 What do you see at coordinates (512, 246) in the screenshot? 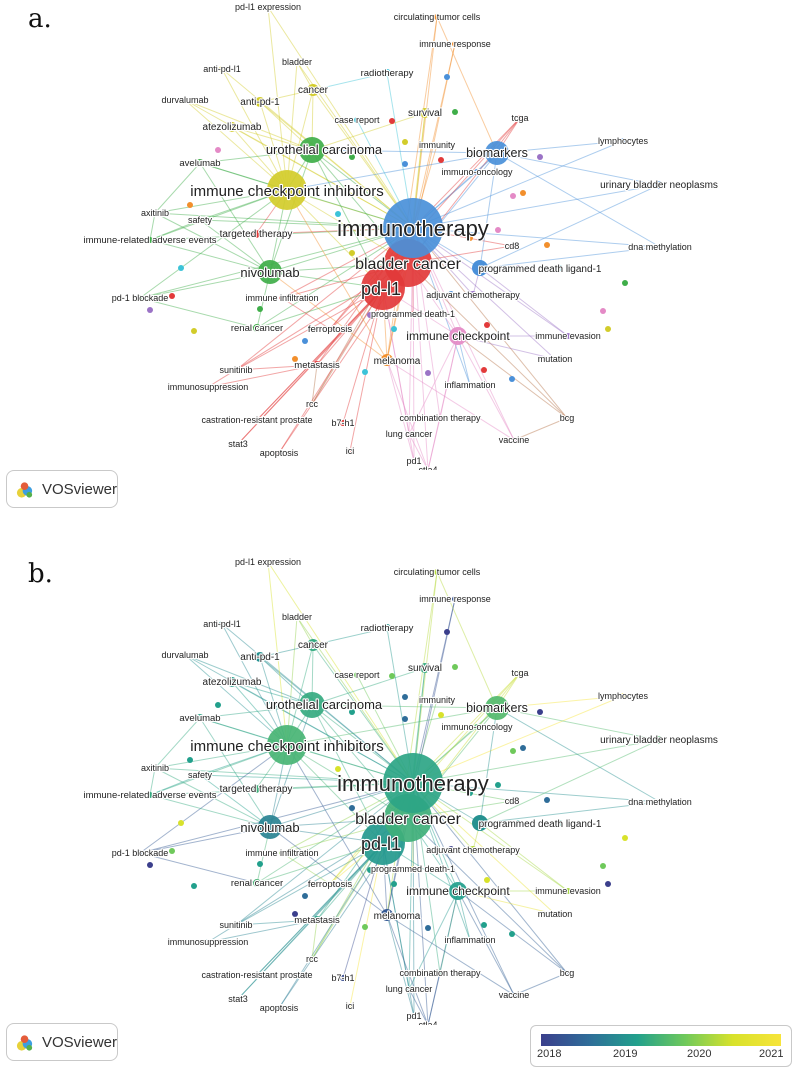
I see `node-cd8` at bounding box center [512, 246].